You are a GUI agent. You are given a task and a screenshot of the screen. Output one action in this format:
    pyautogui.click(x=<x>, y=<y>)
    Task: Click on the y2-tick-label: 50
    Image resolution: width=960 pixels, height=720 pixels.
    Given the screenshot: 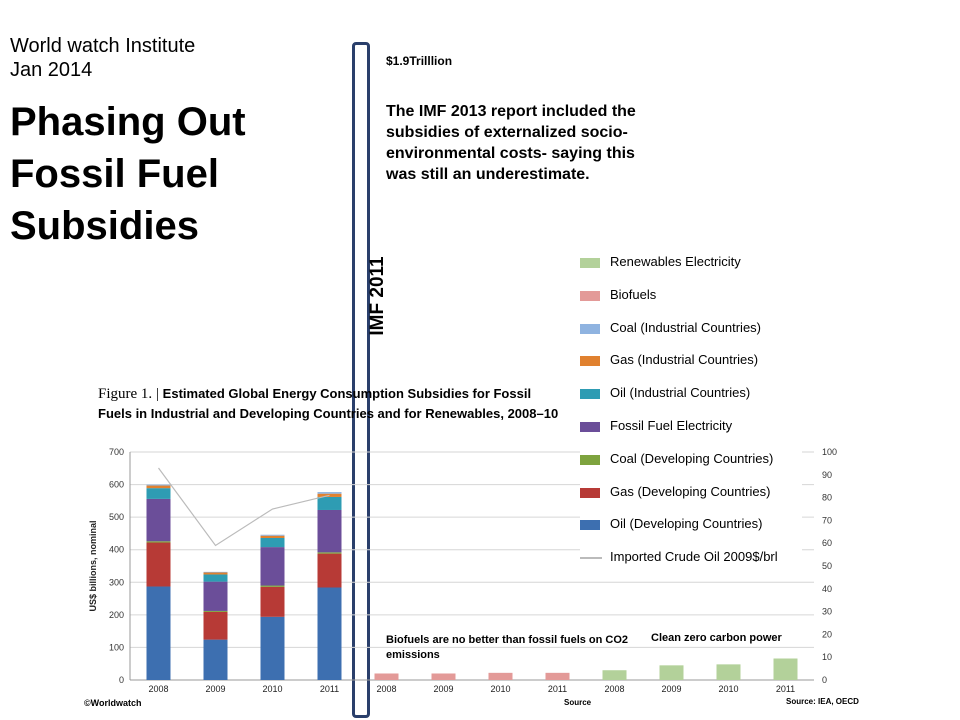 What is the action you would take?
    pyautogui.click(x=827, y=566)
    